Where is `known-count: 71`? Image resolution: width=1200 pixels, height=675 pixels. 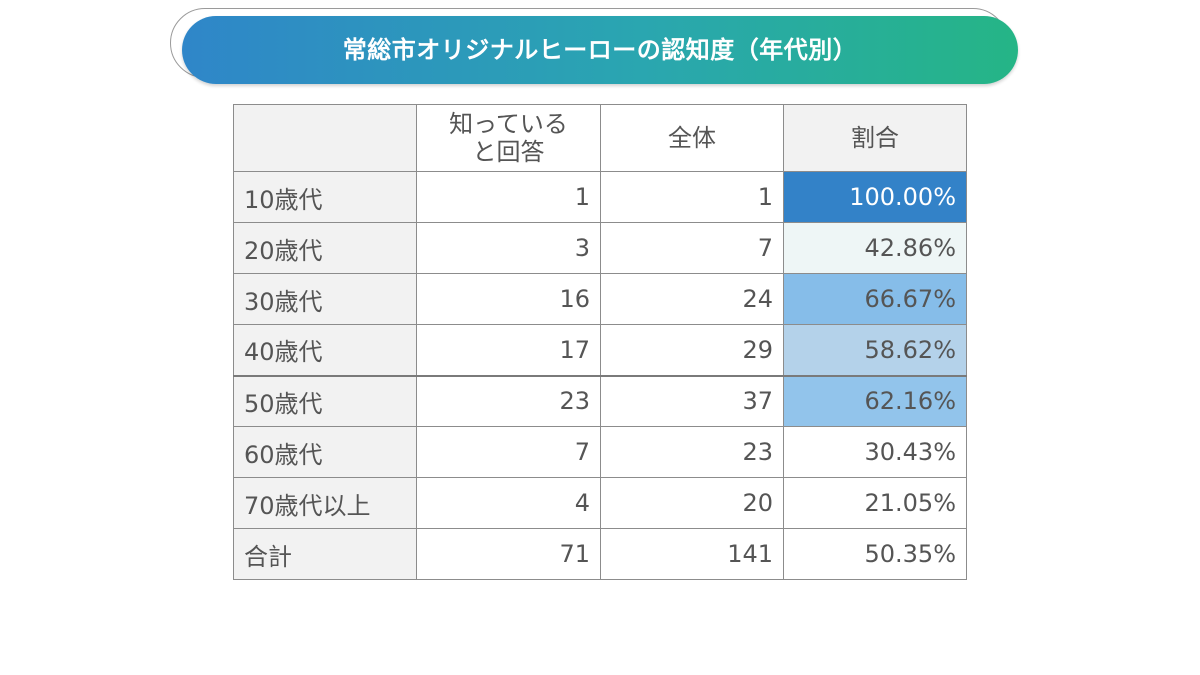
known-count: 71 is located at coordinates (508, 554).